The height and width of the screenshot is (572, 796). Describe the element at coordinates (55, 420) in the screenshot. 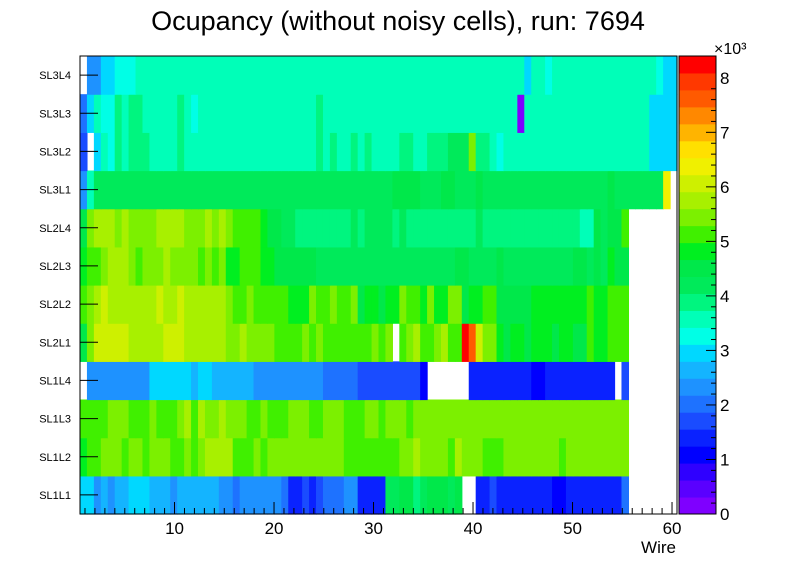

I see `y-tick-label: SL1L3` at that location.